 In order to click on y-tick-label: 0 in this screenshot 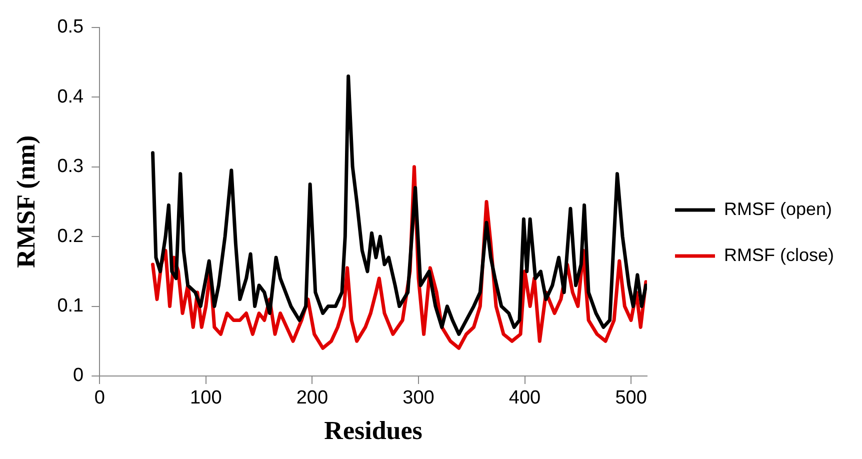, I will do `click(78, 375)`.